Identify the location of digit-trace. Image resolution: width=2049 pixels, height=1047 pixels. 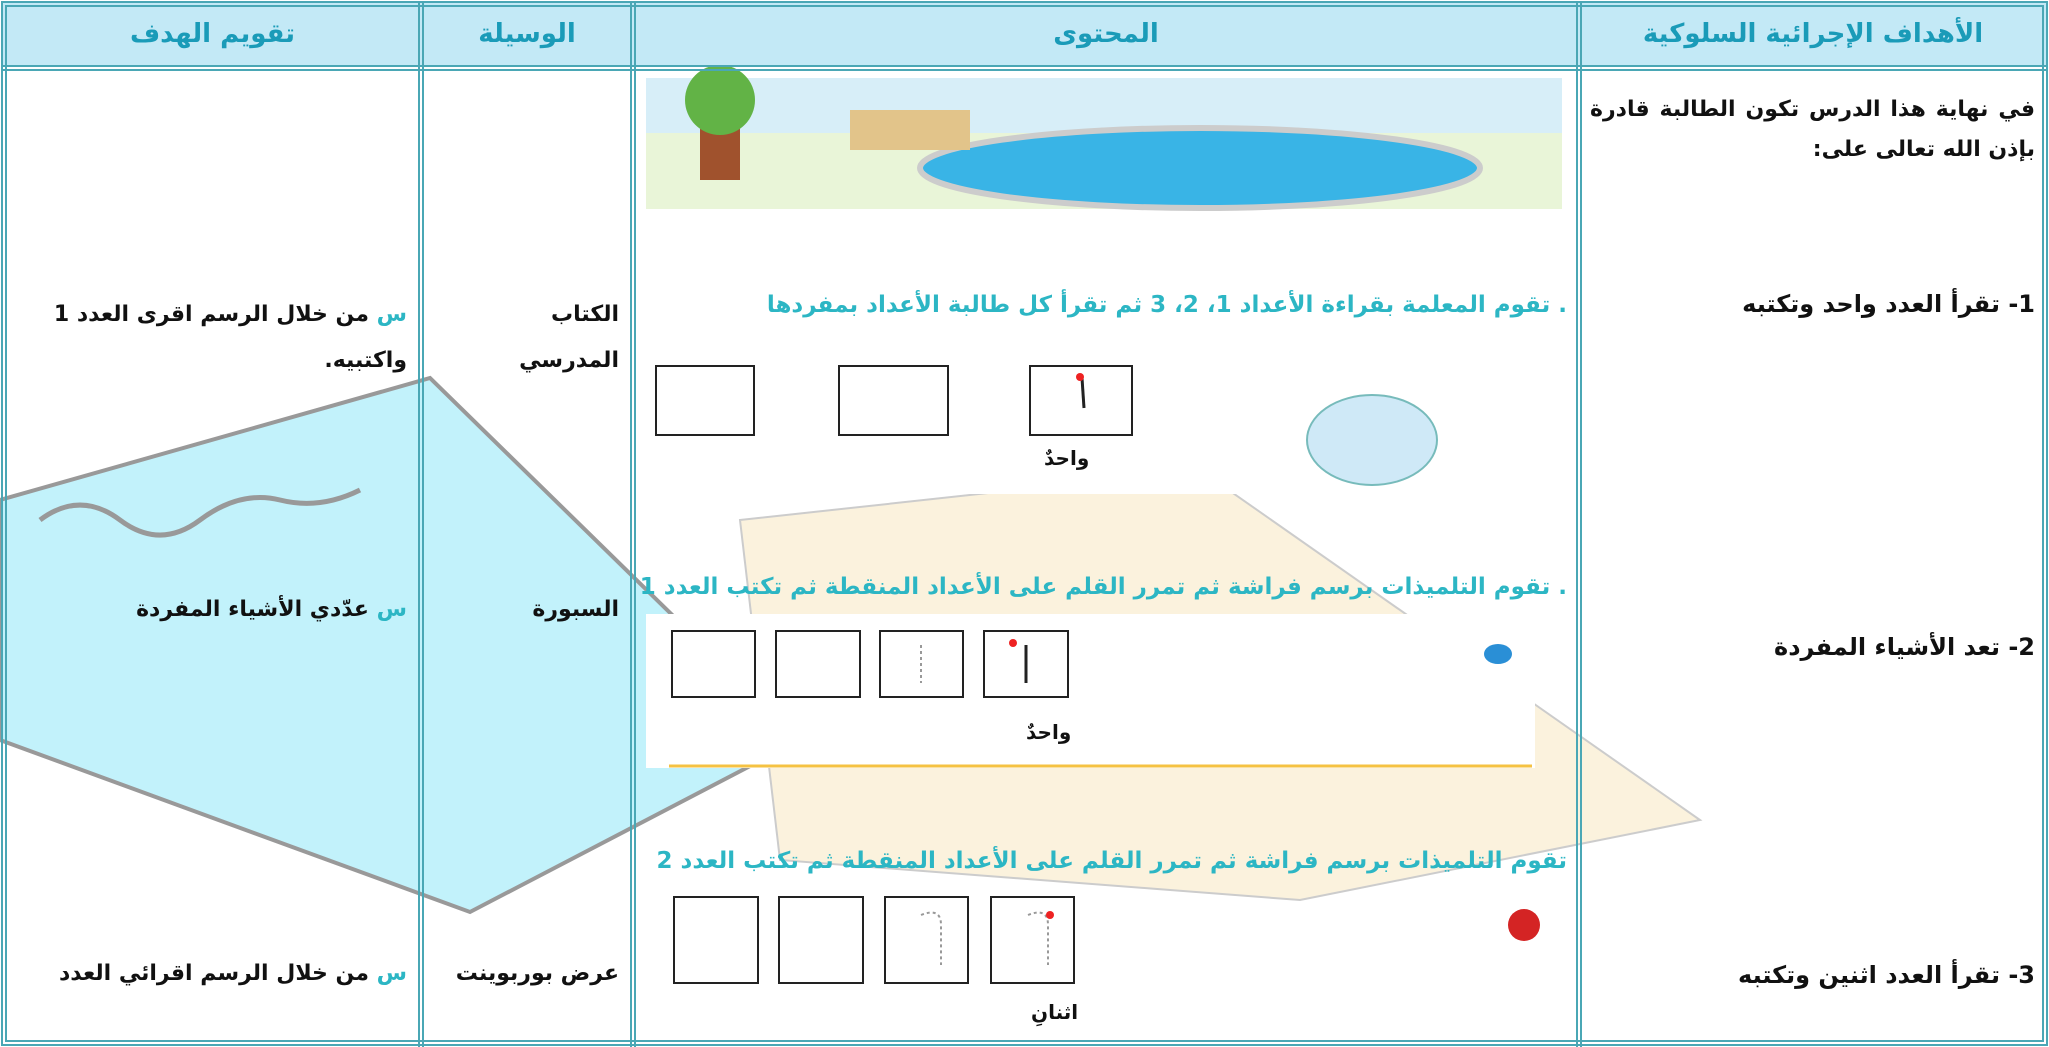
(1083, 393).